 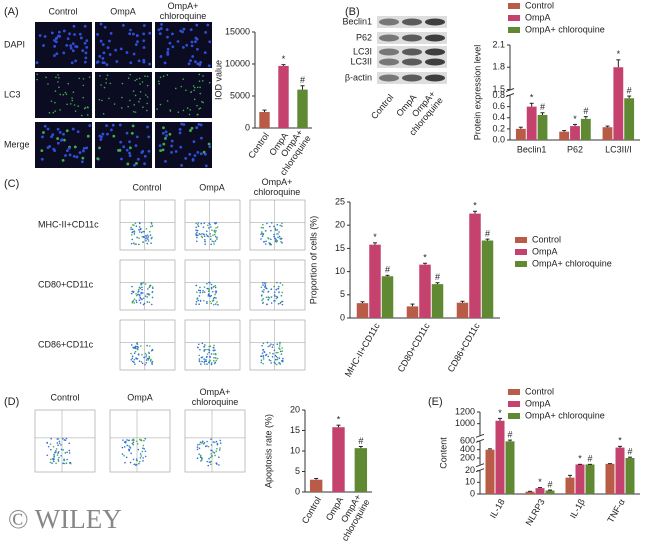 I want to click on significance-mark: *, so click(x=580, y=459).